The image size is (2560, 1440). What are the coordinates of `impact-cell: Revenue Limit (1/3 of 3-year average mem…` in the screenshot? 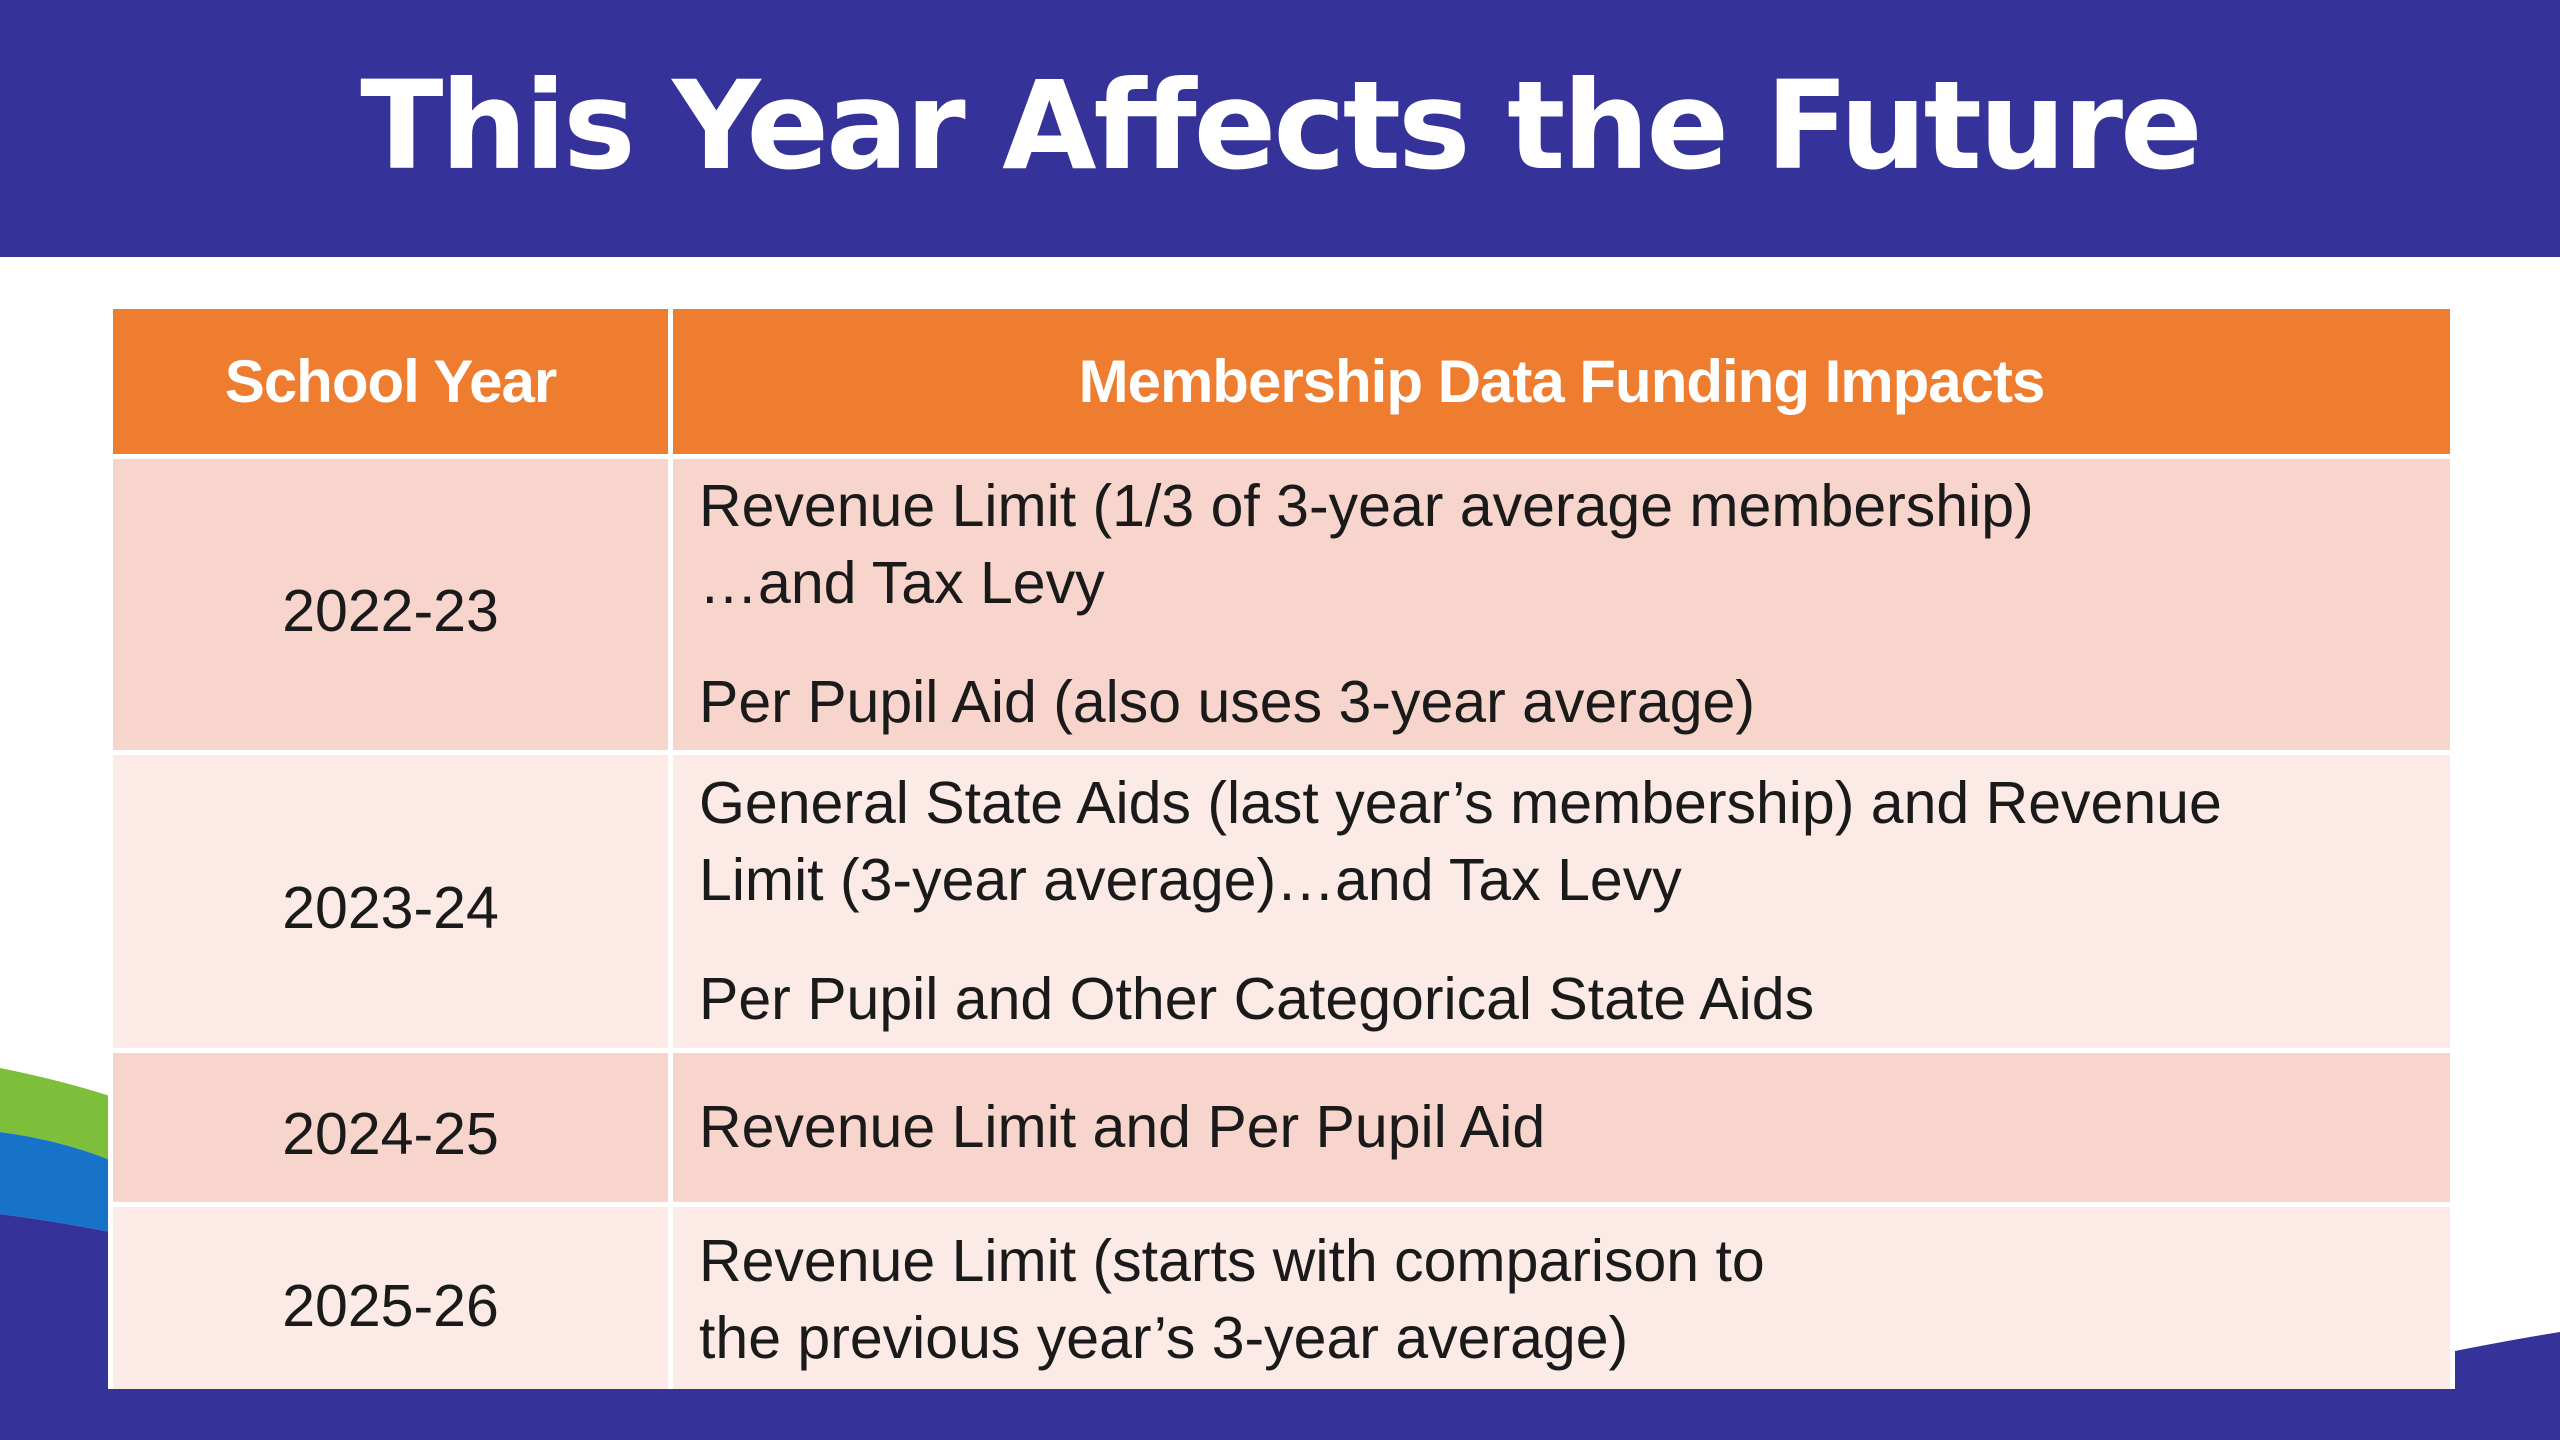 It's located at (1561, 604).